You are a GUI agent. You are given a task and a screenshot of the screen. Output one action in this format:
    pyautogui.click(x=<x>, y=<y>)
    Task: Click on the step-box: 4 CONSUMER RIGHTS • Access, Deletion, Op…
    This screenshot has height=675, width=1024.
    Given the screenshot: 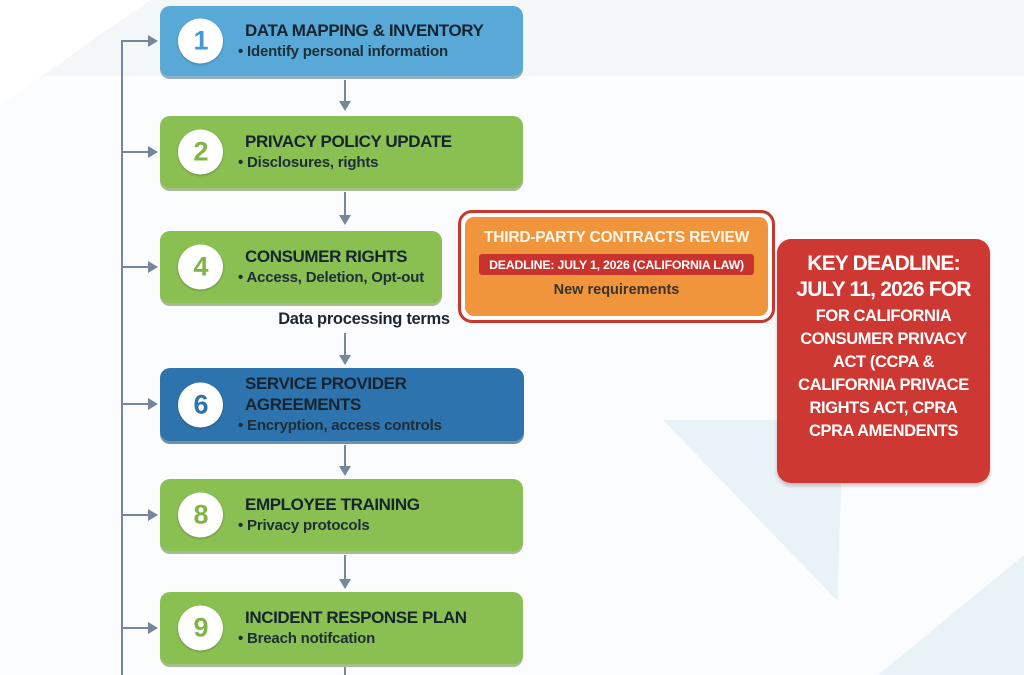 What is the action you would take?
    pyautogui.click(x=301, y=267)
    